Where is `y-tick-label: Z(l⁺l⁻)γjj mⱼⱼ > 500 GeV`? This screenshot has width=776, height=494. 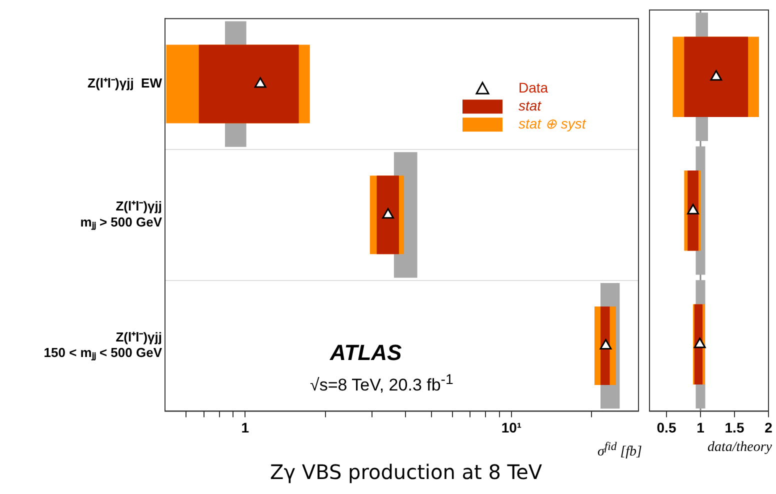 y-tick-label: Z(l⁺l⁻)γjj mⱼⱼ > 500 GeV is located at coordinates (121, 214).